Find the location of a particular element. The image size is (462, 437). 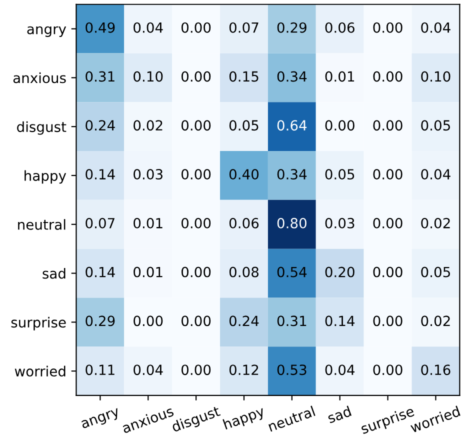

x-tick-label: angry is located at coordinates (100, 420).